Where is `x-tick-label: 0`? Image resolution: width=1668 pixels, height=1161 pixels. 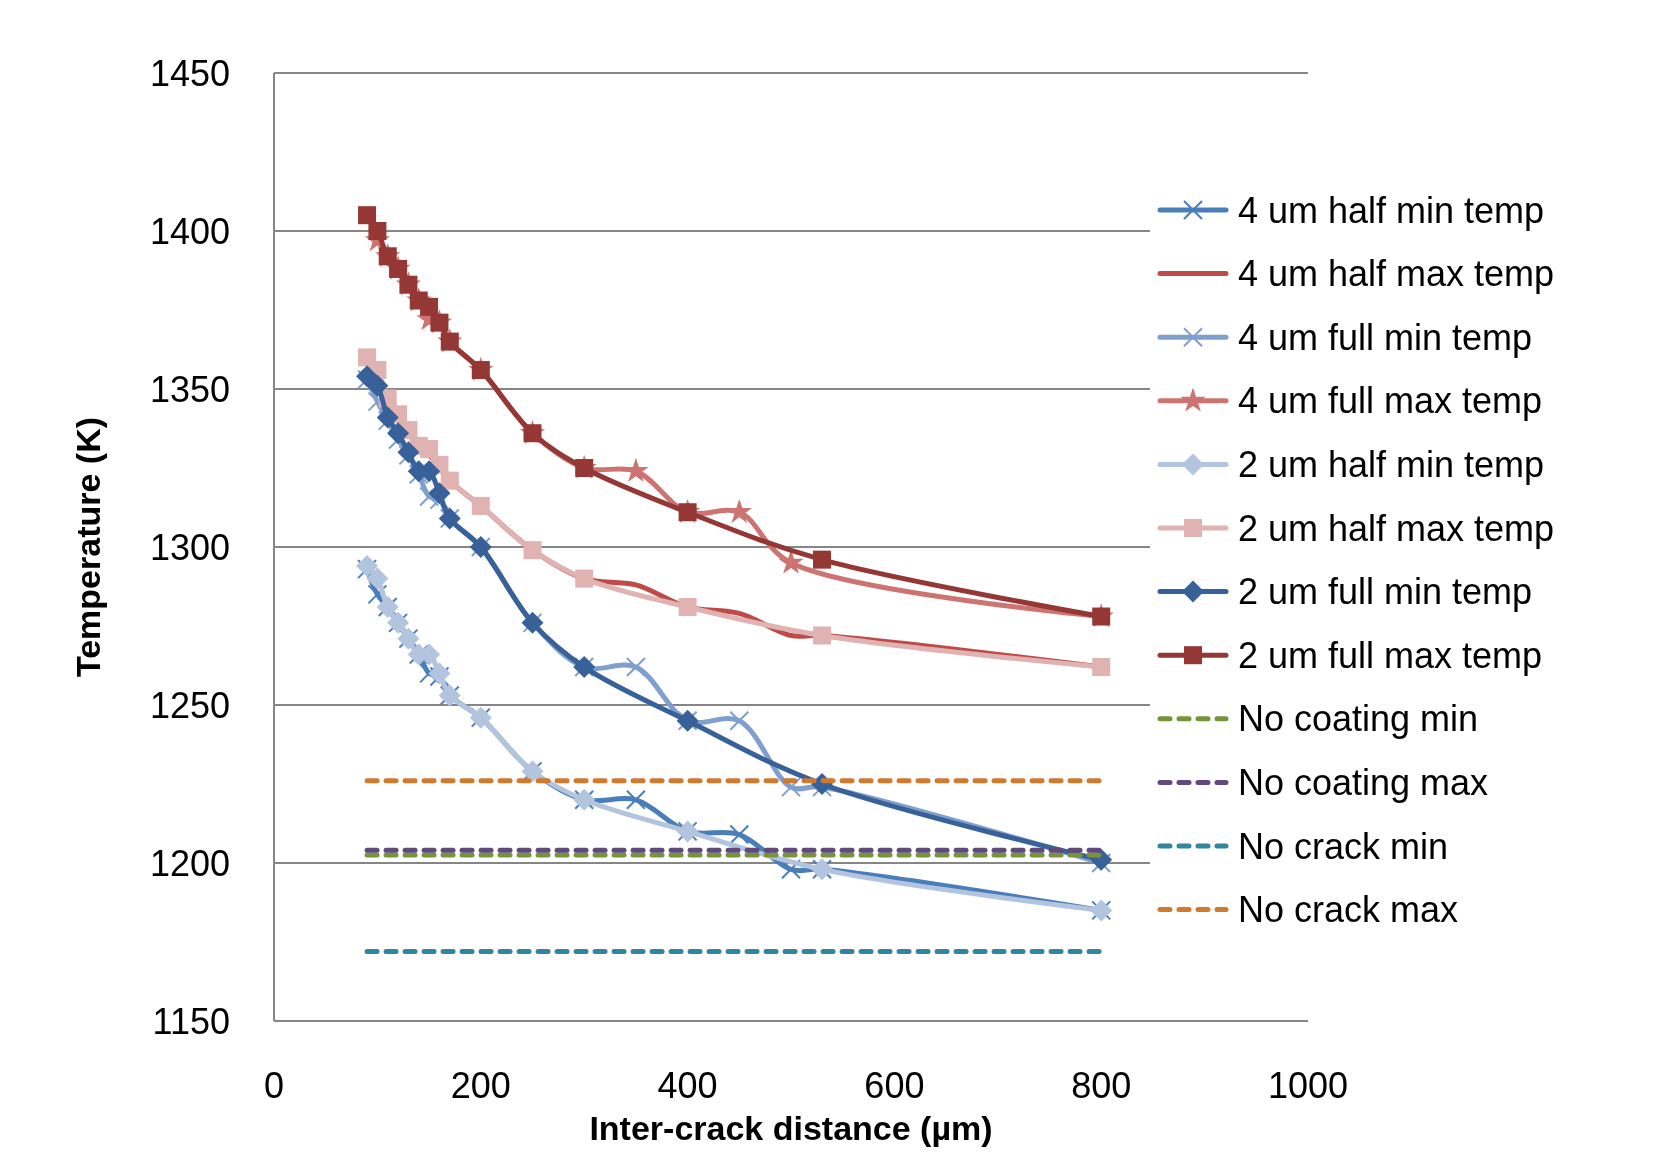 x-tick-label: 0 is located at coordinates (274, 1085).